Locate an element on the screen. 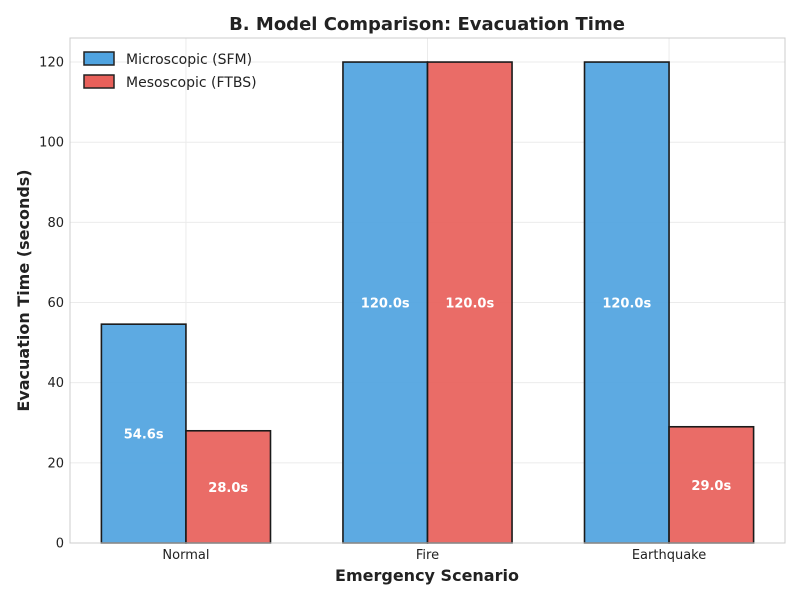  data-label: 28.0s is located at coordinates (228, 488).